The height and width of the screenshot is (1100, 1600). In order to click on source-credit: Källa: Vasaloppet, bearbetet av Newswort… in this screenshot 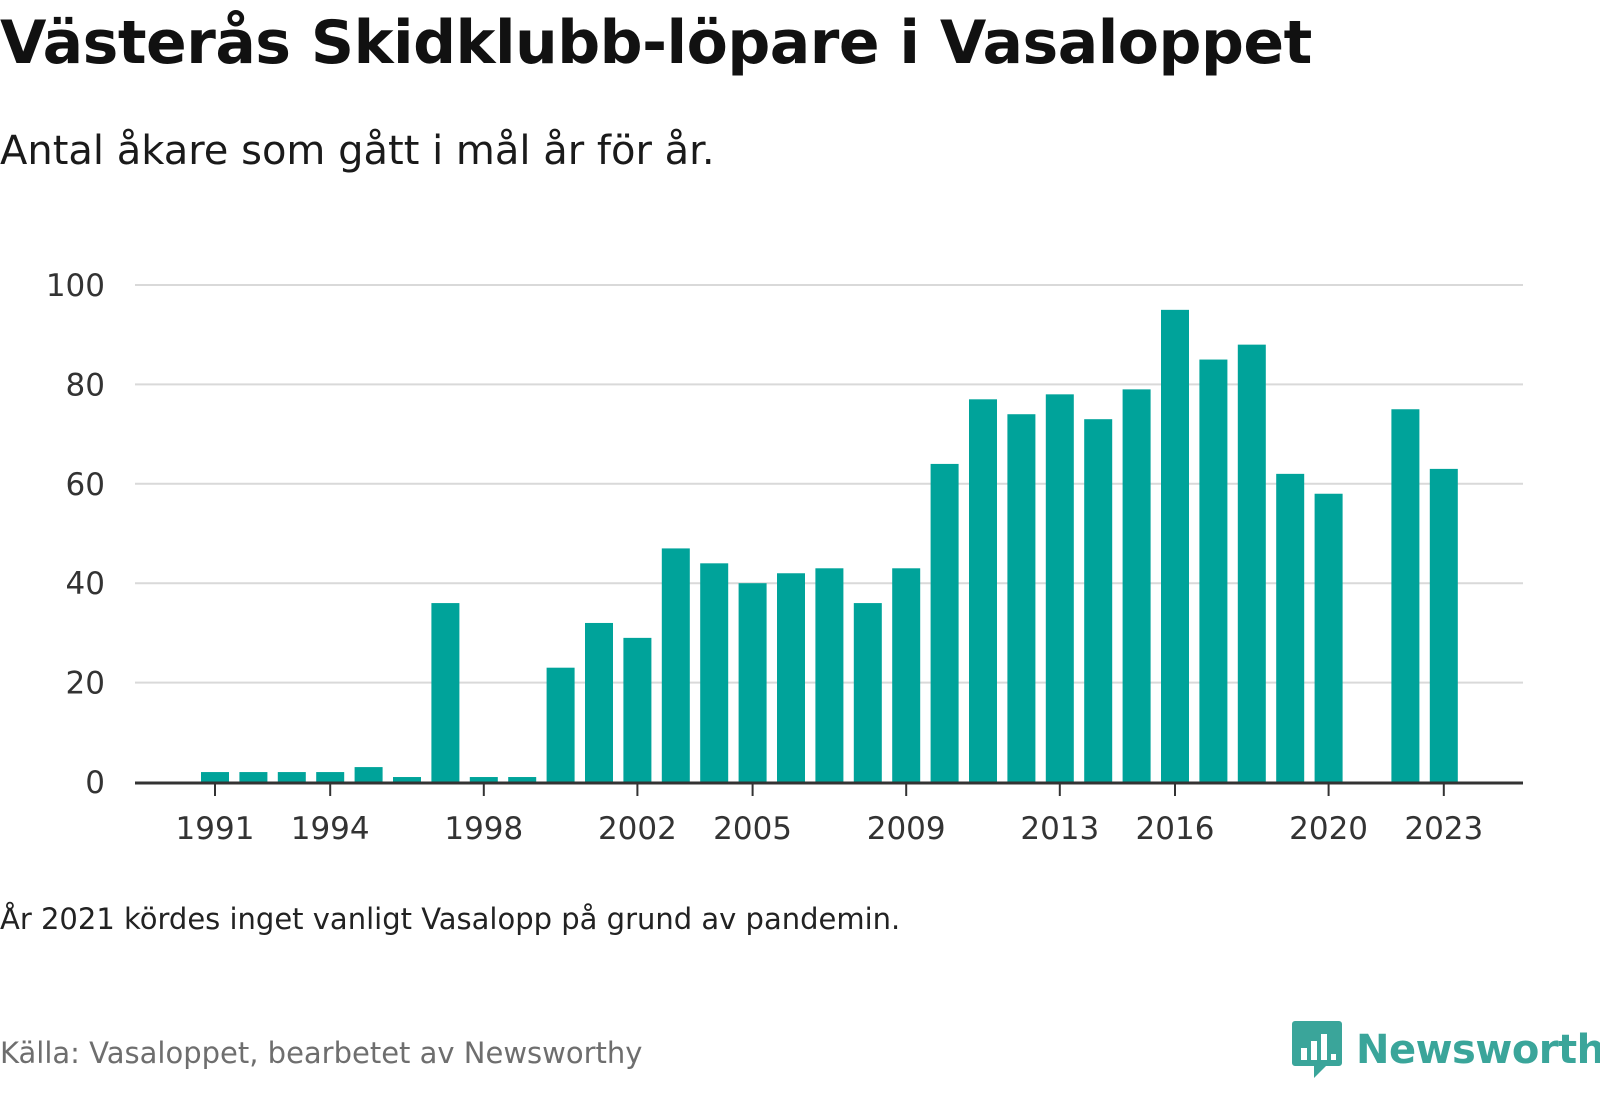, I will do `click(321, 1053)`.